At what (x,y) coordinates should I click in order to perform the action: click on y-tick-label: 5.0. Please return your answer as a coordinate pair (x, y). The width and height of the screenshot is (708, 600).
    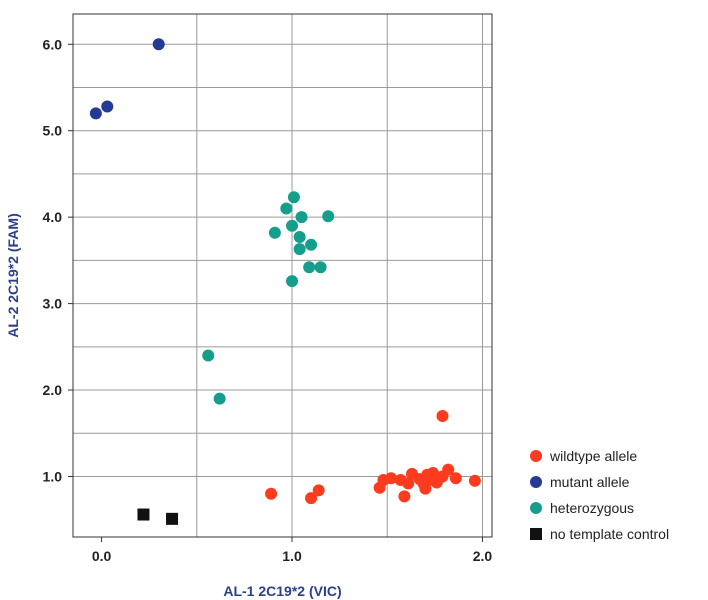
    Looking at the image, I should click on (53, 131).